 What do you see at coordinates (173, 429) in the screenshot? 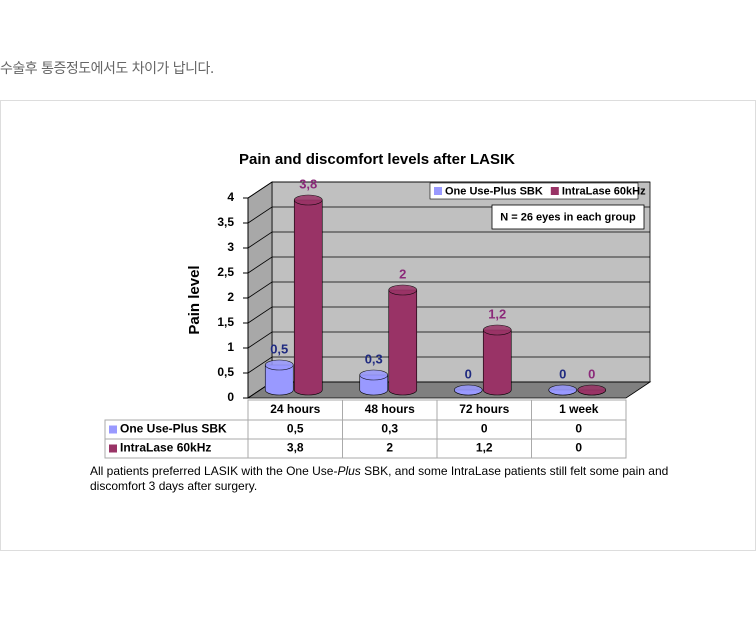
I see `table-series-name: One Use-Plus SBK` at bounding box center [173, 429].